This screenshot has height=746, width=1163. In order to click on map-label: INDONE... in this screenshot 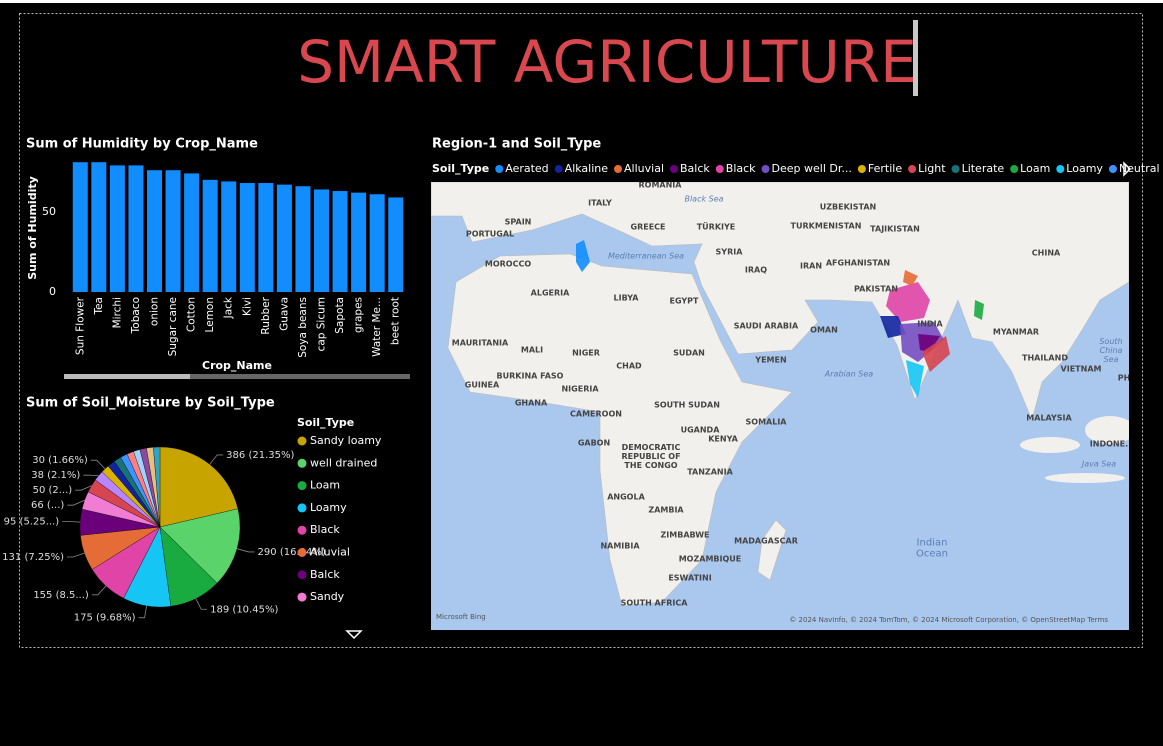, I will do `click(1112, 444)`.